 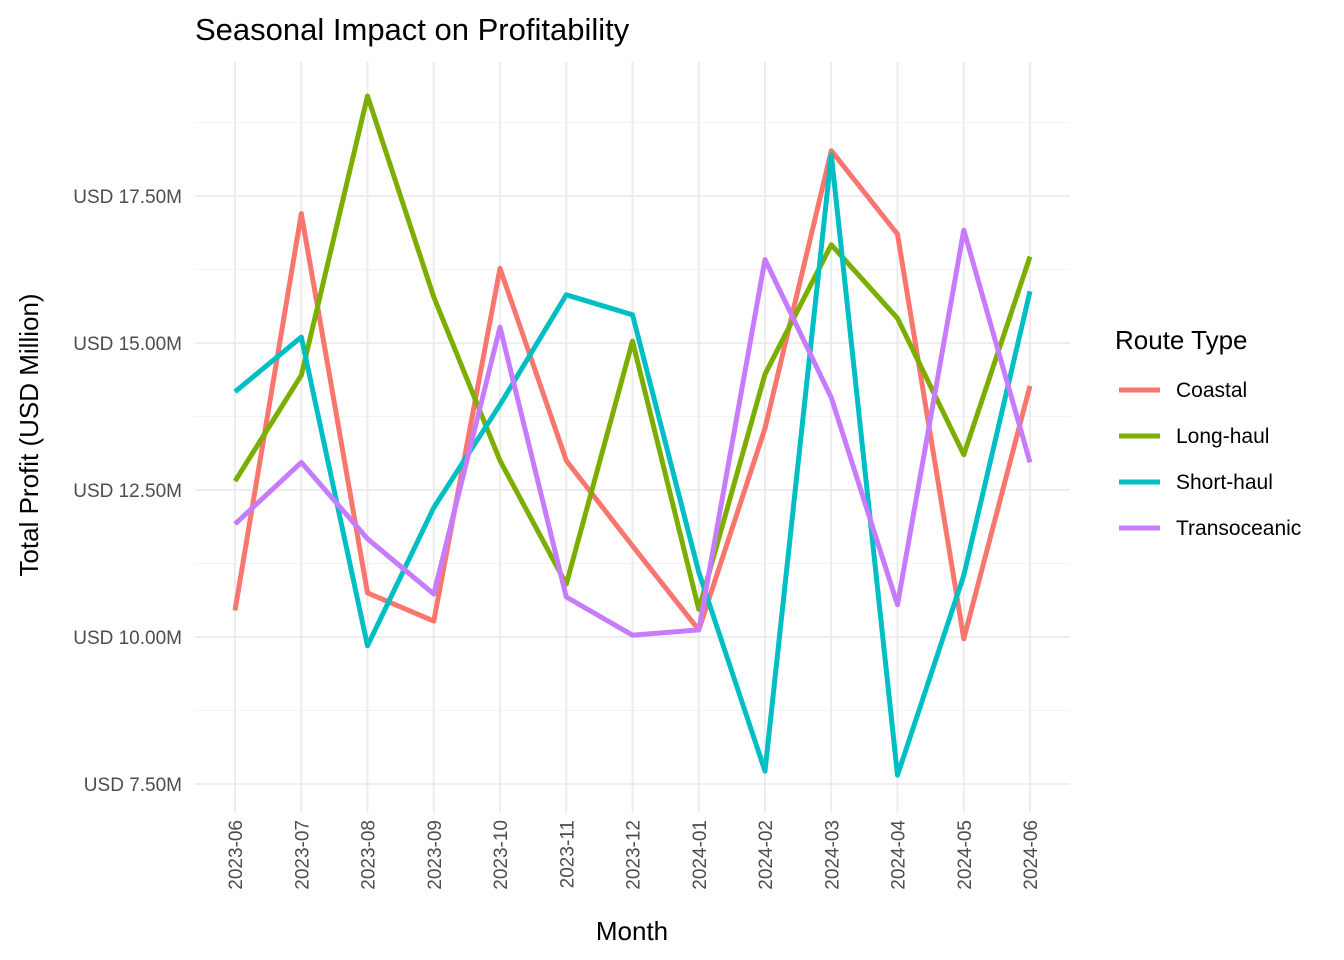 What do you see at coordinates (1031, 855) in the screenshot?
I see `x-tick-label: 2024-06` at bounding box center [1031, 855].